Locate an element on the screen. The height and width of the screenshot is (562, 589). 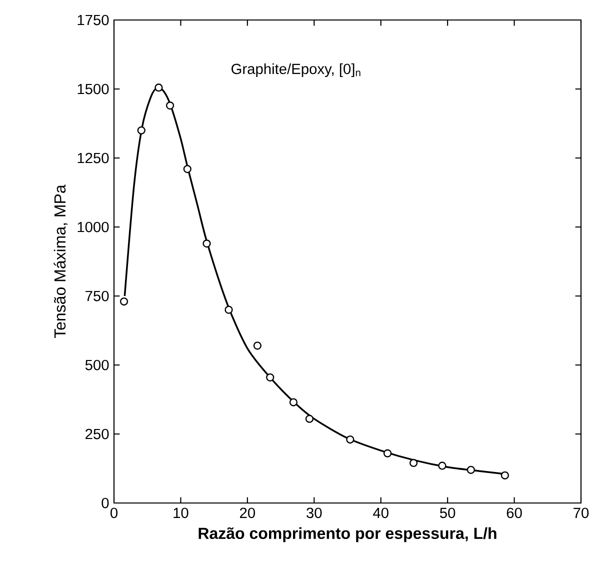
x-tick-label: 40 is located at coordinates (380, 513).